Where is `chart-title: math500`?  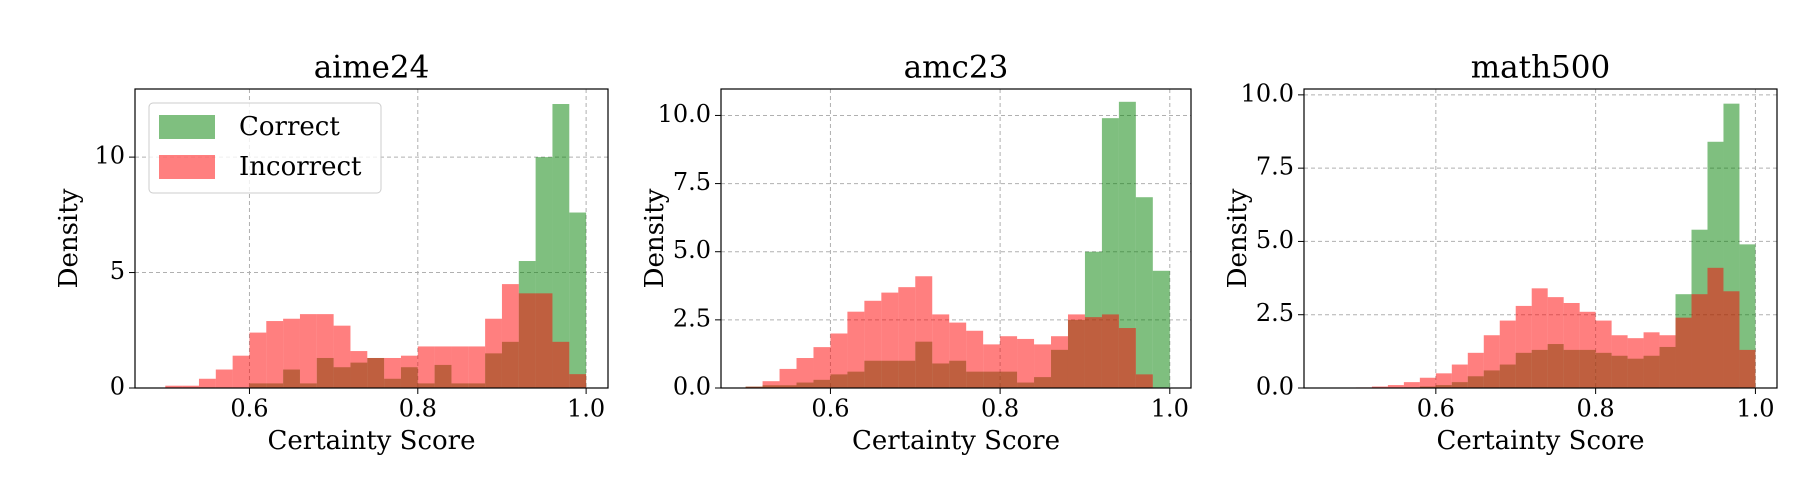
chart-title: math500 is located at coordinates (1540, 68).